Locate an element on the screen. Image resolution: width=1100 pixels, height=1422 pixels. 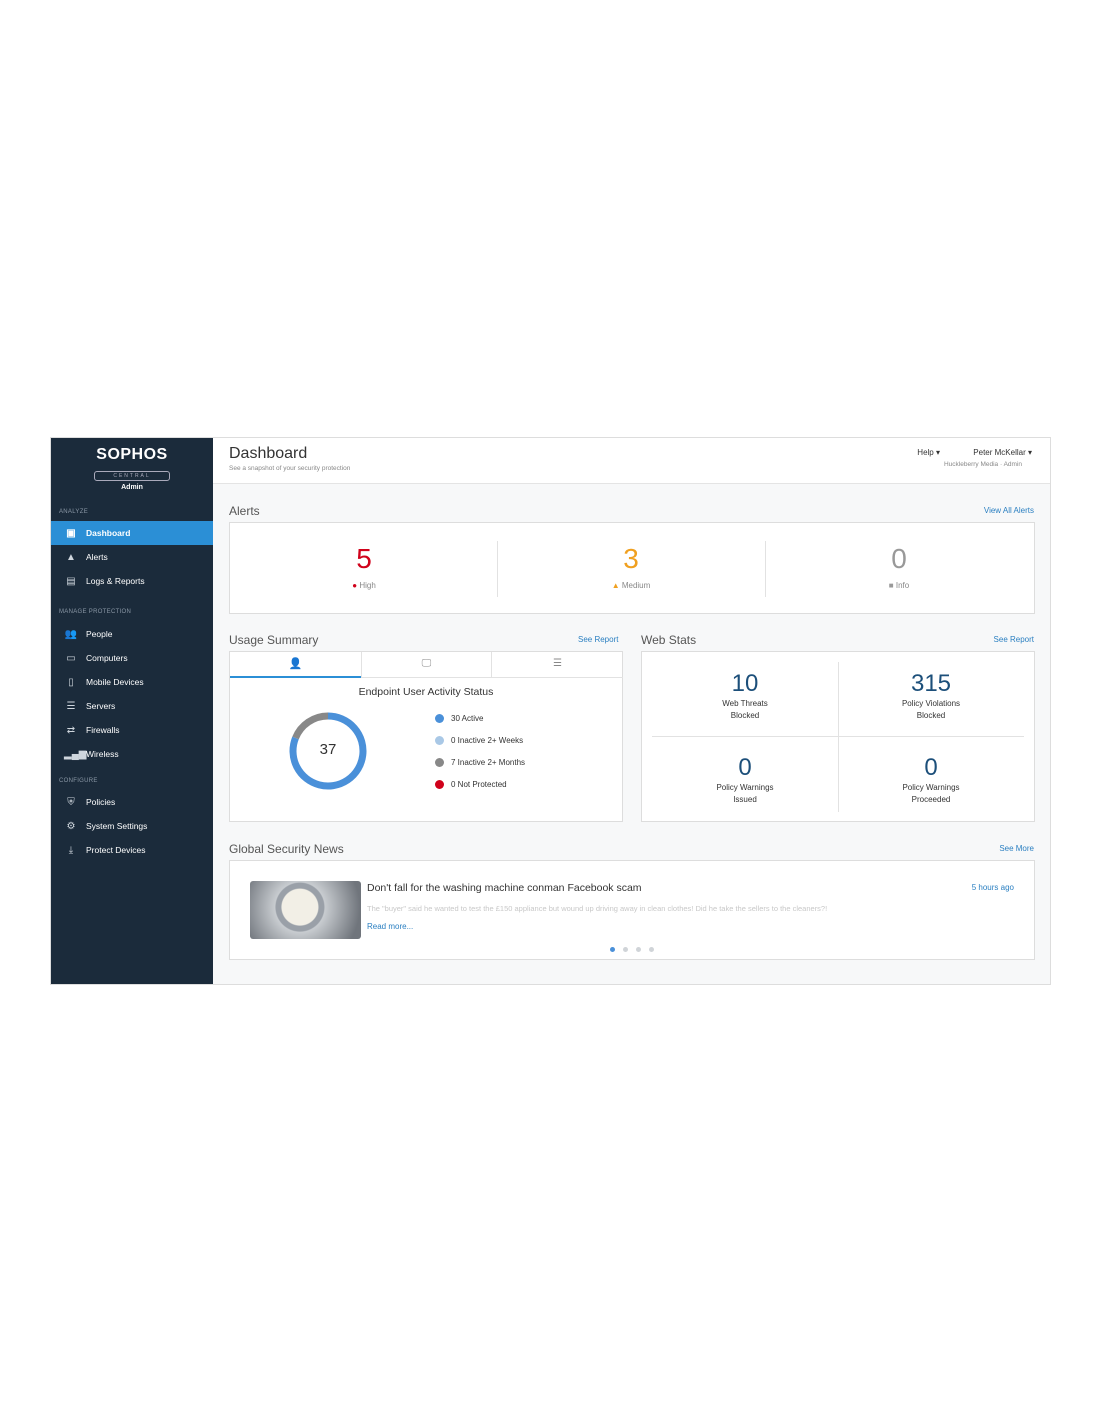
legend-label: 0 Not Protected is located at coordinates (479, 784).